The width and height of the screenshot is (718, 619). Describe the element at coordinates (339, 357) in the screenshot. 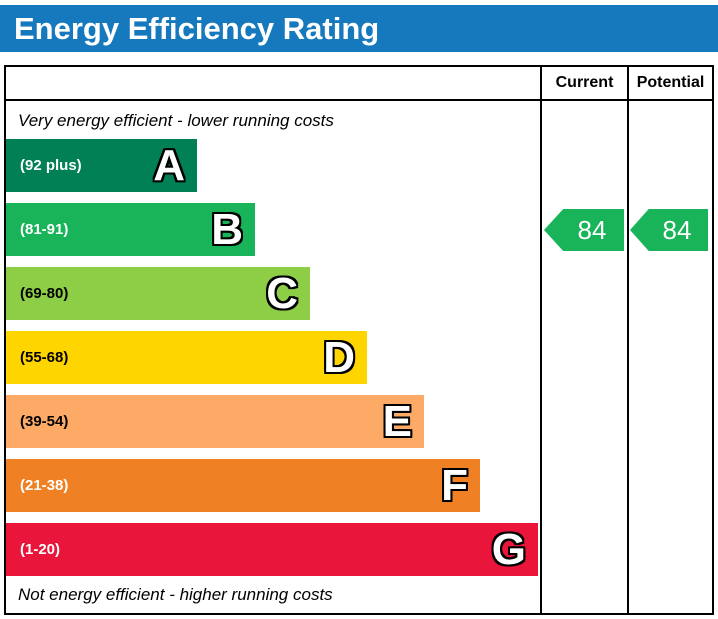

I see `band-letter: D` at that location.